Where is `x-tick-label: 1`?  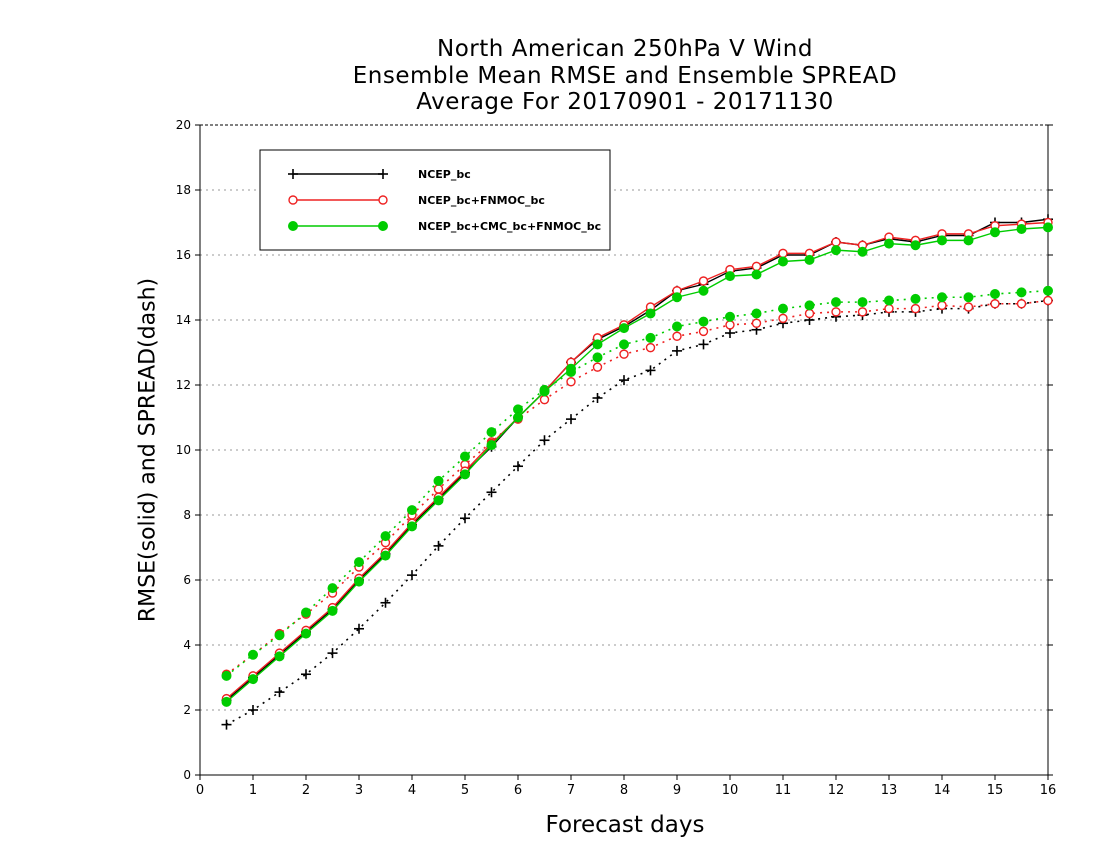 x-tick-label: 1 is located at coordinates (253, 790).